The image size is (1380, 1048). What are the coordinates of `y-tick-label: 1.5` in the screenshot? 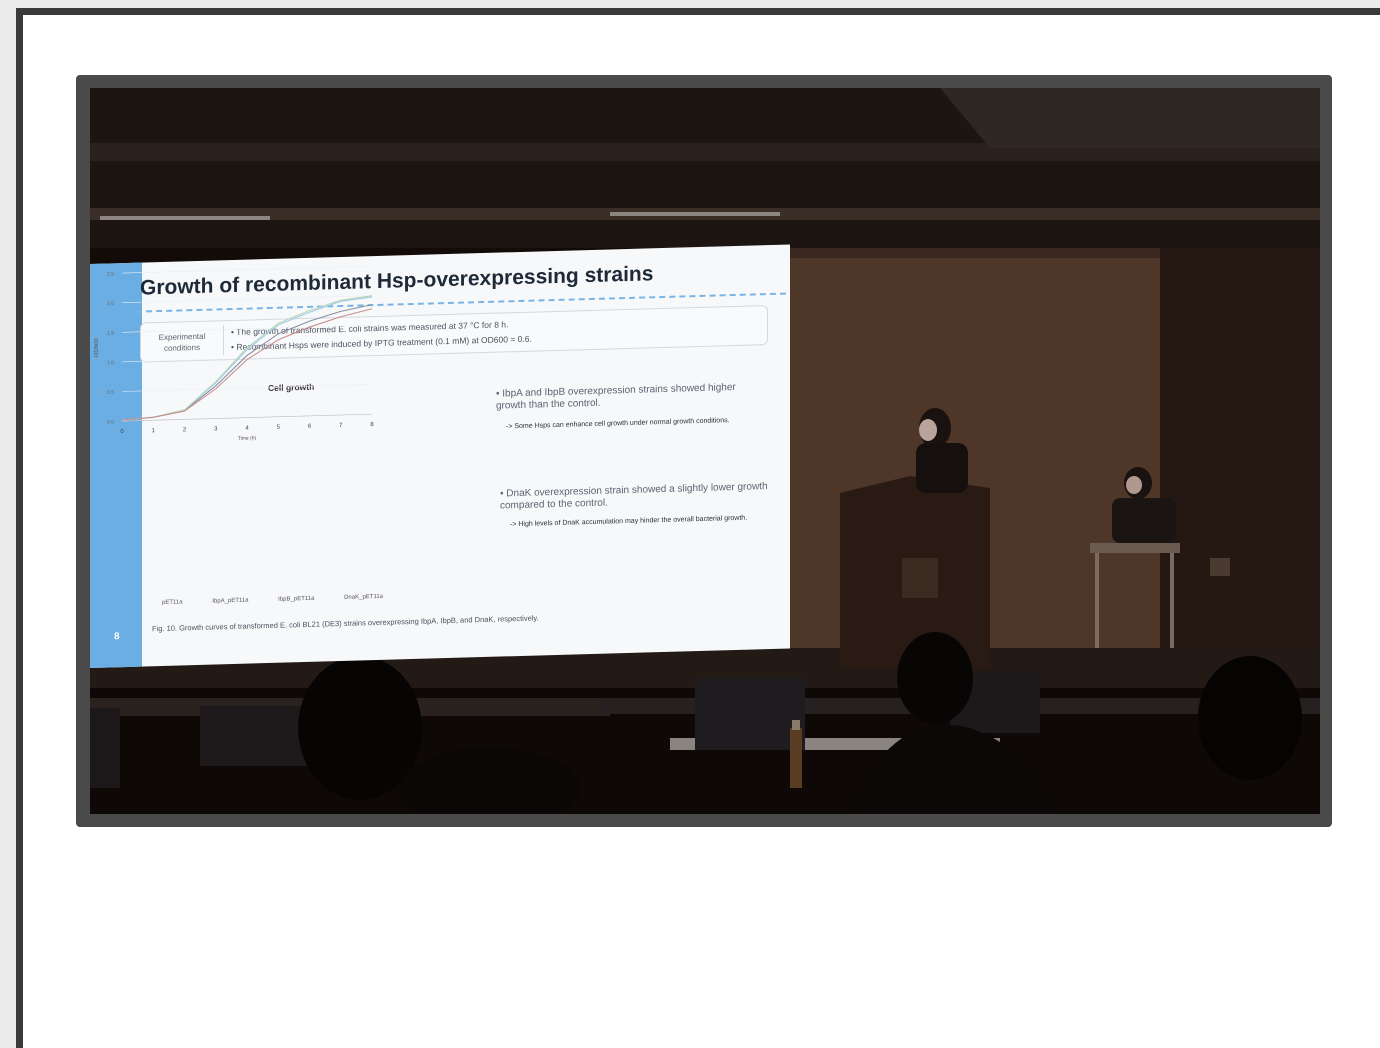 It's located at (110, 334).